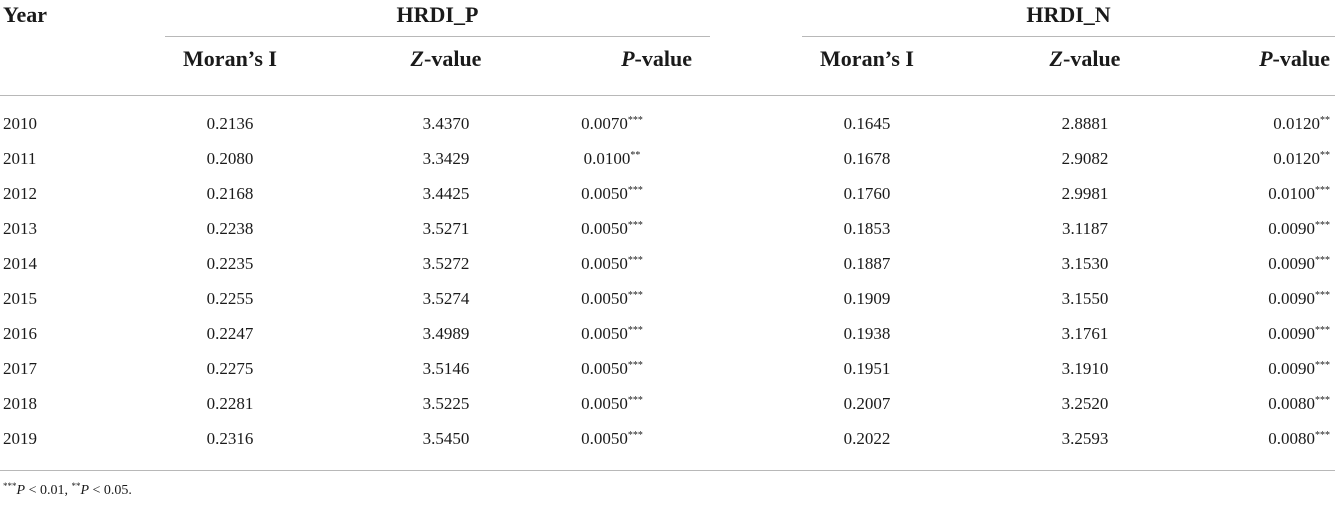 This screenshot has height=508, width=1335. I want to click on col-header-n-z: Z-value, so click(1085, 58).